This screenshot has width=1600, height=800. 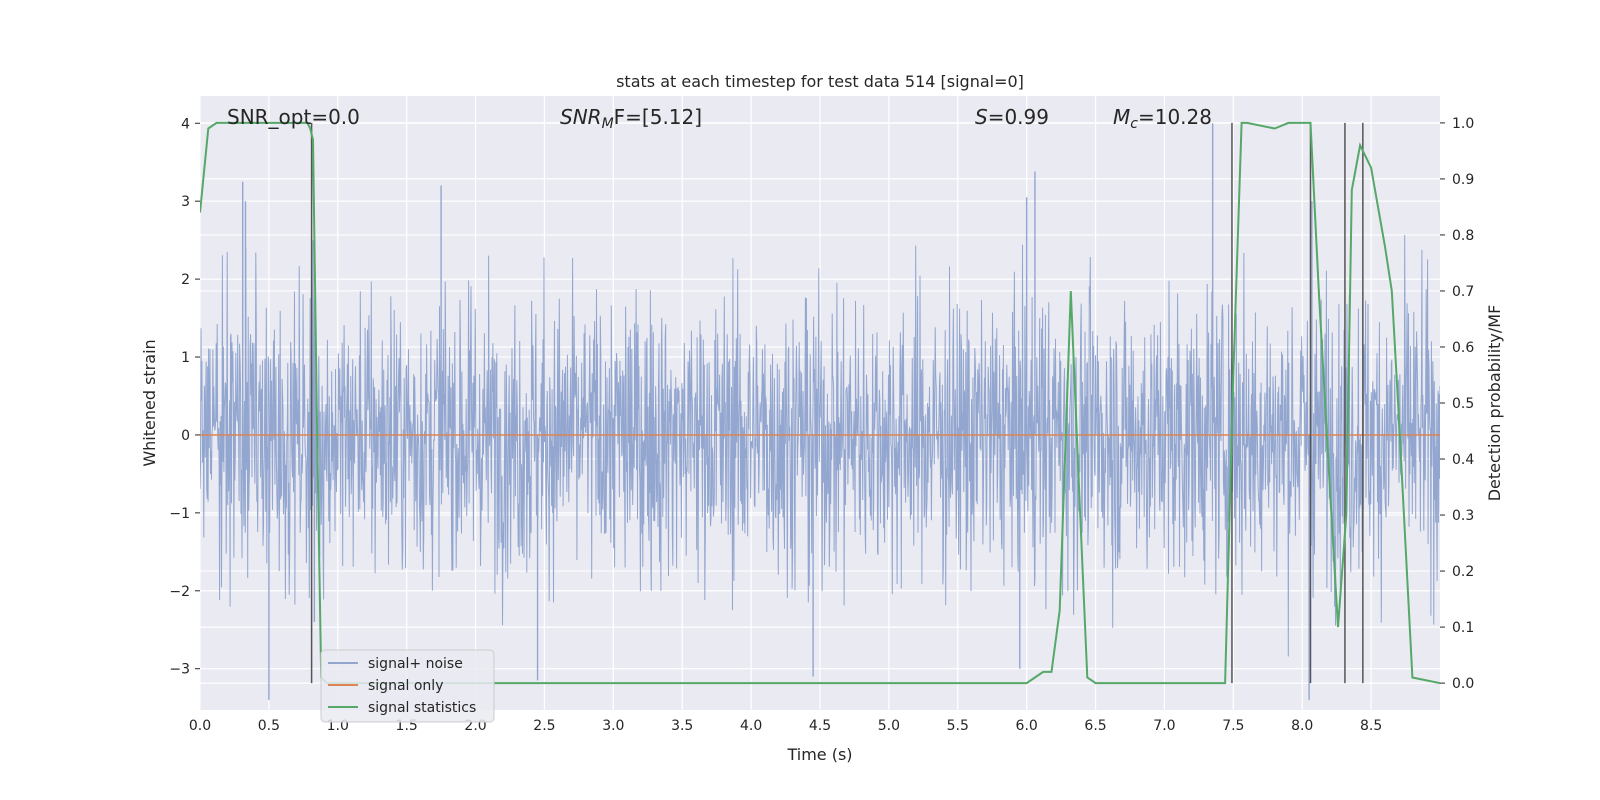 I want to click on x-tick-label: 6.0, so click(x=1027, y=726).